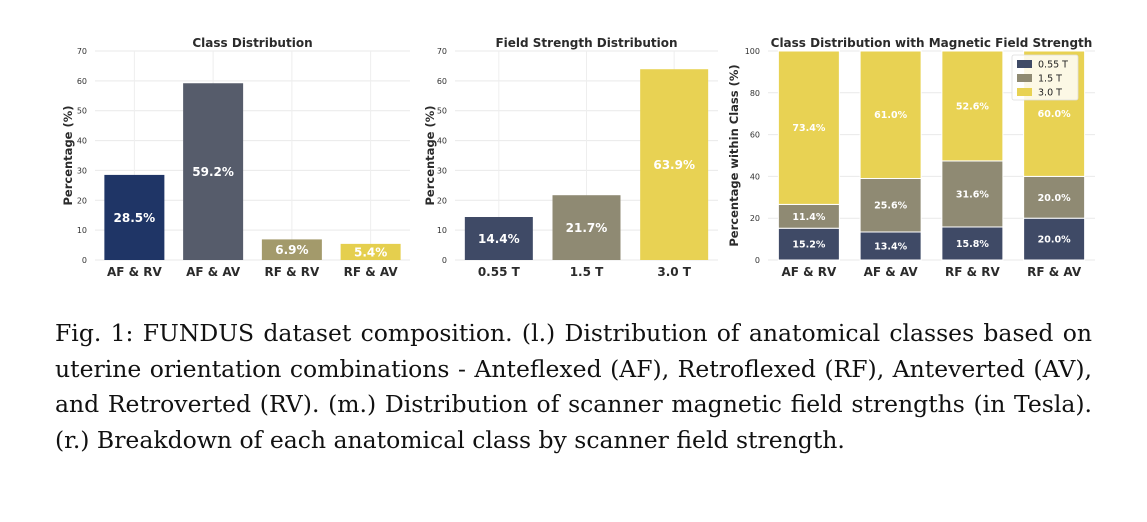 The height and width of the screenshot is (522, 1147). I want to click on y-axis-label: Percentage within Class (%), so click(734, 155).